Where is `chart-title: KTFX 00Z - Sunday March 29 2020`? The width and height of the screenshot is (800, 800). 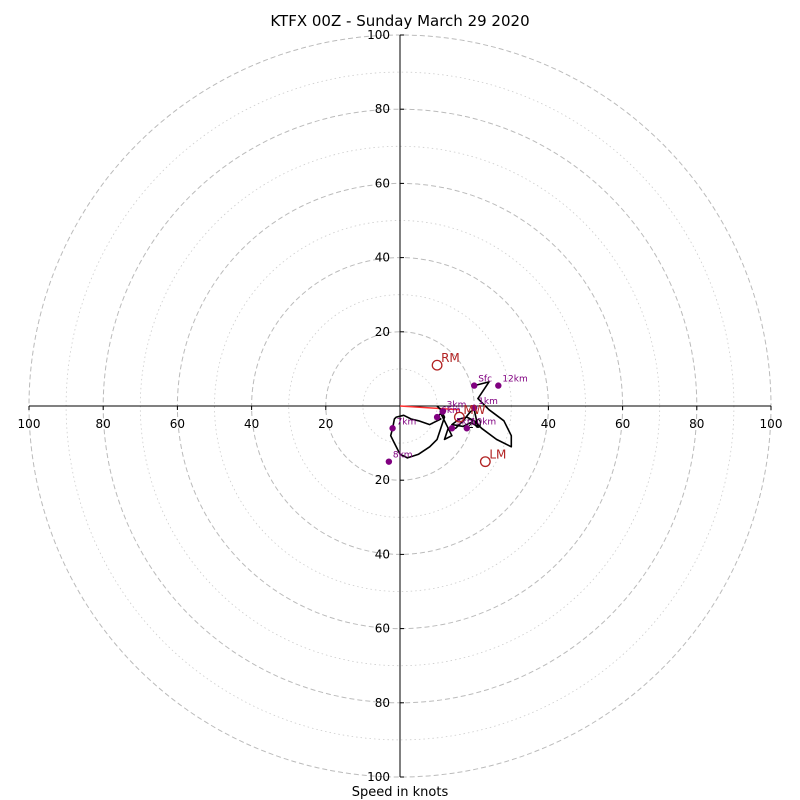 chart-title: KTFX 00Z - Sunday March 29 2020 is located at coordinates (399, 21).